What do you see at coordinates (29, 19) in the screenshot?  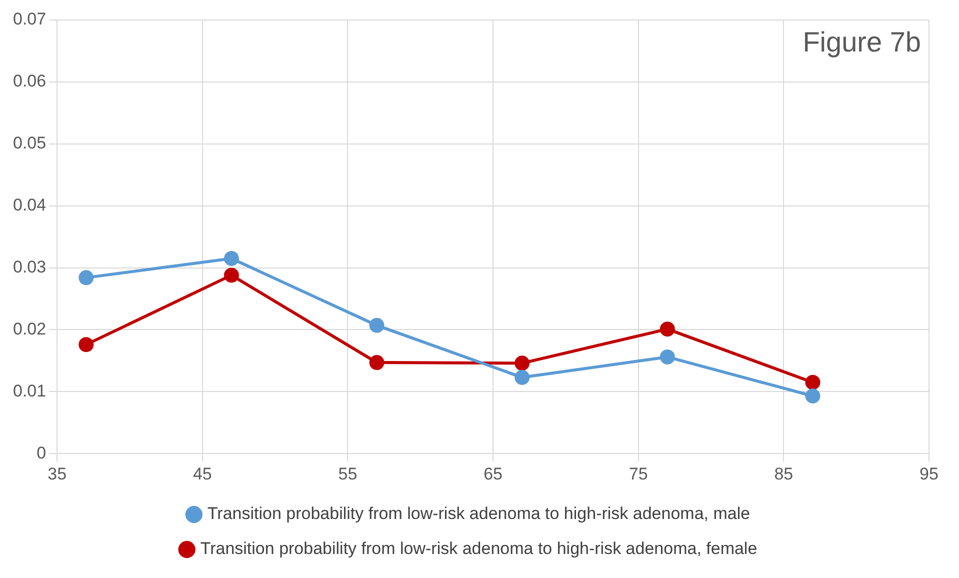 I see `y-tick-label: 0.07` at bounding box center [29, 19].